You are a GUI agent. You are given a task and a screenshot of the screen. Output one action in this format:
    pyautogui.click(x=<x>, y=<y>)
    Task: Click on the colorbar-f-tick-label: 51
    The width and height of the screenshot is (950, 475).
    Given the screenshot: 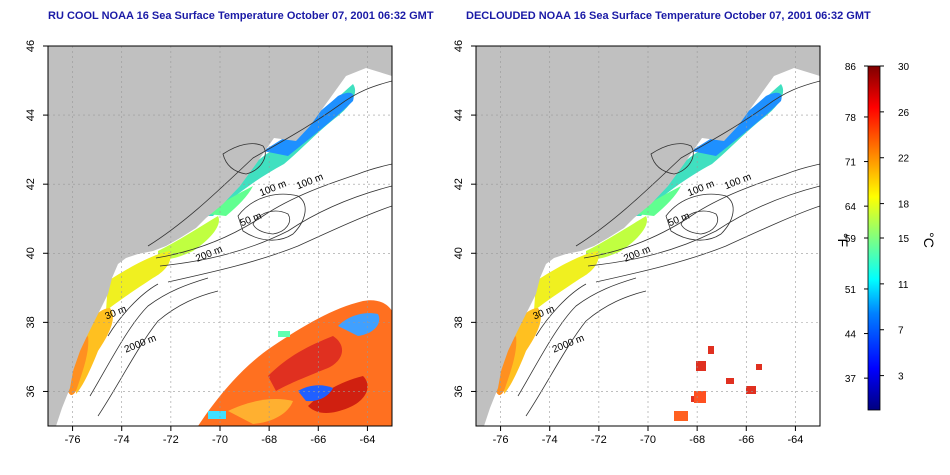 What is the action you would take?
    pyautogui.click(x=851, y=290)
    